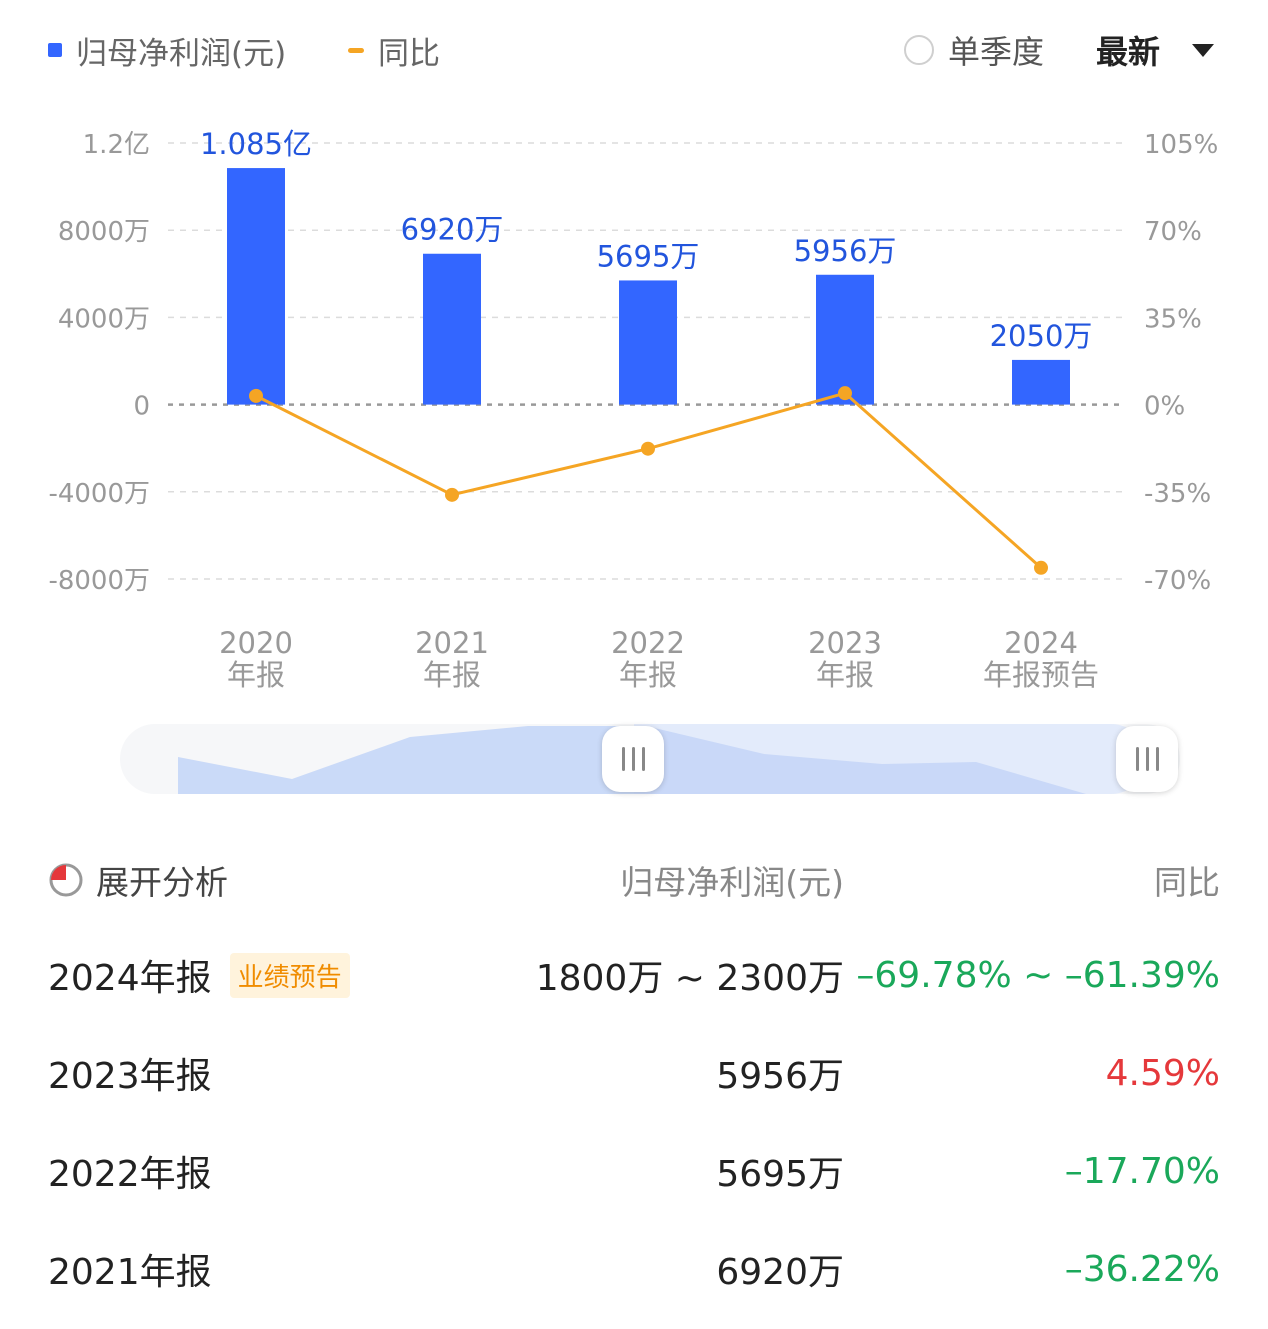 The width and height of the screenshot is (1268, 1329). Describe the element at coordinates (452, 230) in the screenshot. I see `bar-data-label: 6920万` at that location.